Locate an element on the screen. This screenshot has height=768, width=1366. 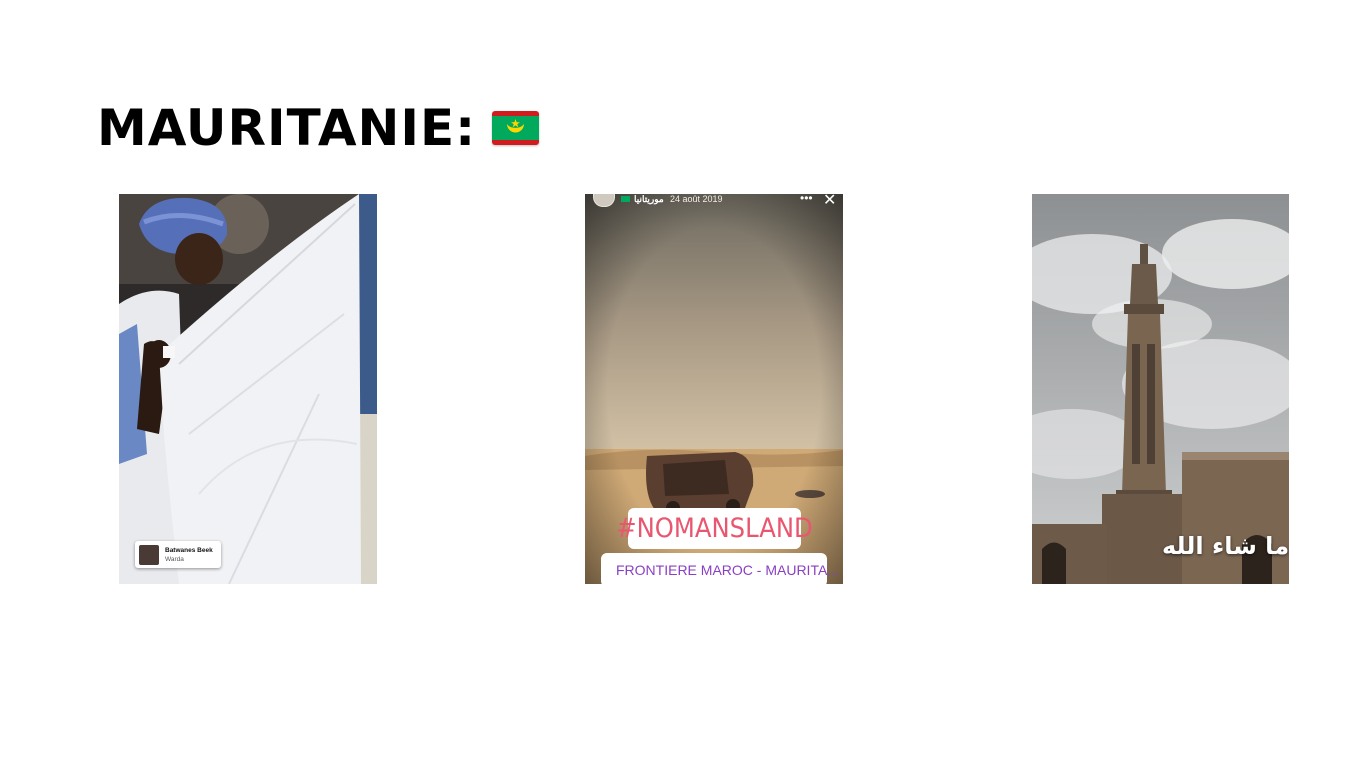
story-header: موريتانيا 24 août 2019 ••• ✕ is located at coordinates (714, 201).